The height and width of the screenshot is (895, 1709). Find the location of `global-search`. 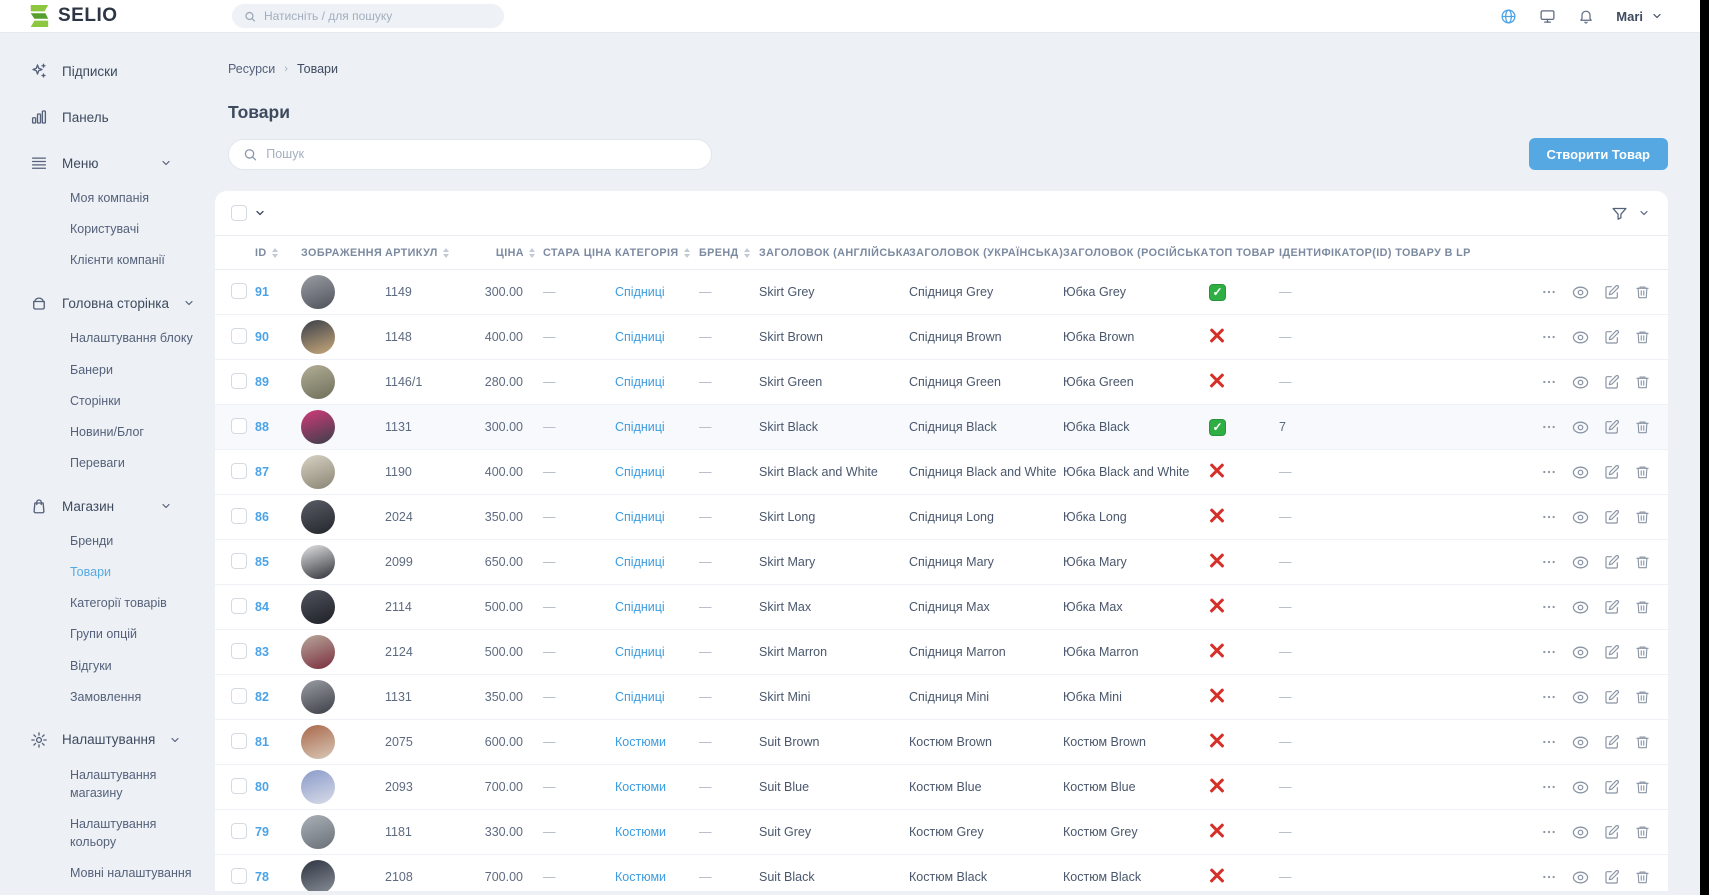

global-search is located at coordinates (368, 16).